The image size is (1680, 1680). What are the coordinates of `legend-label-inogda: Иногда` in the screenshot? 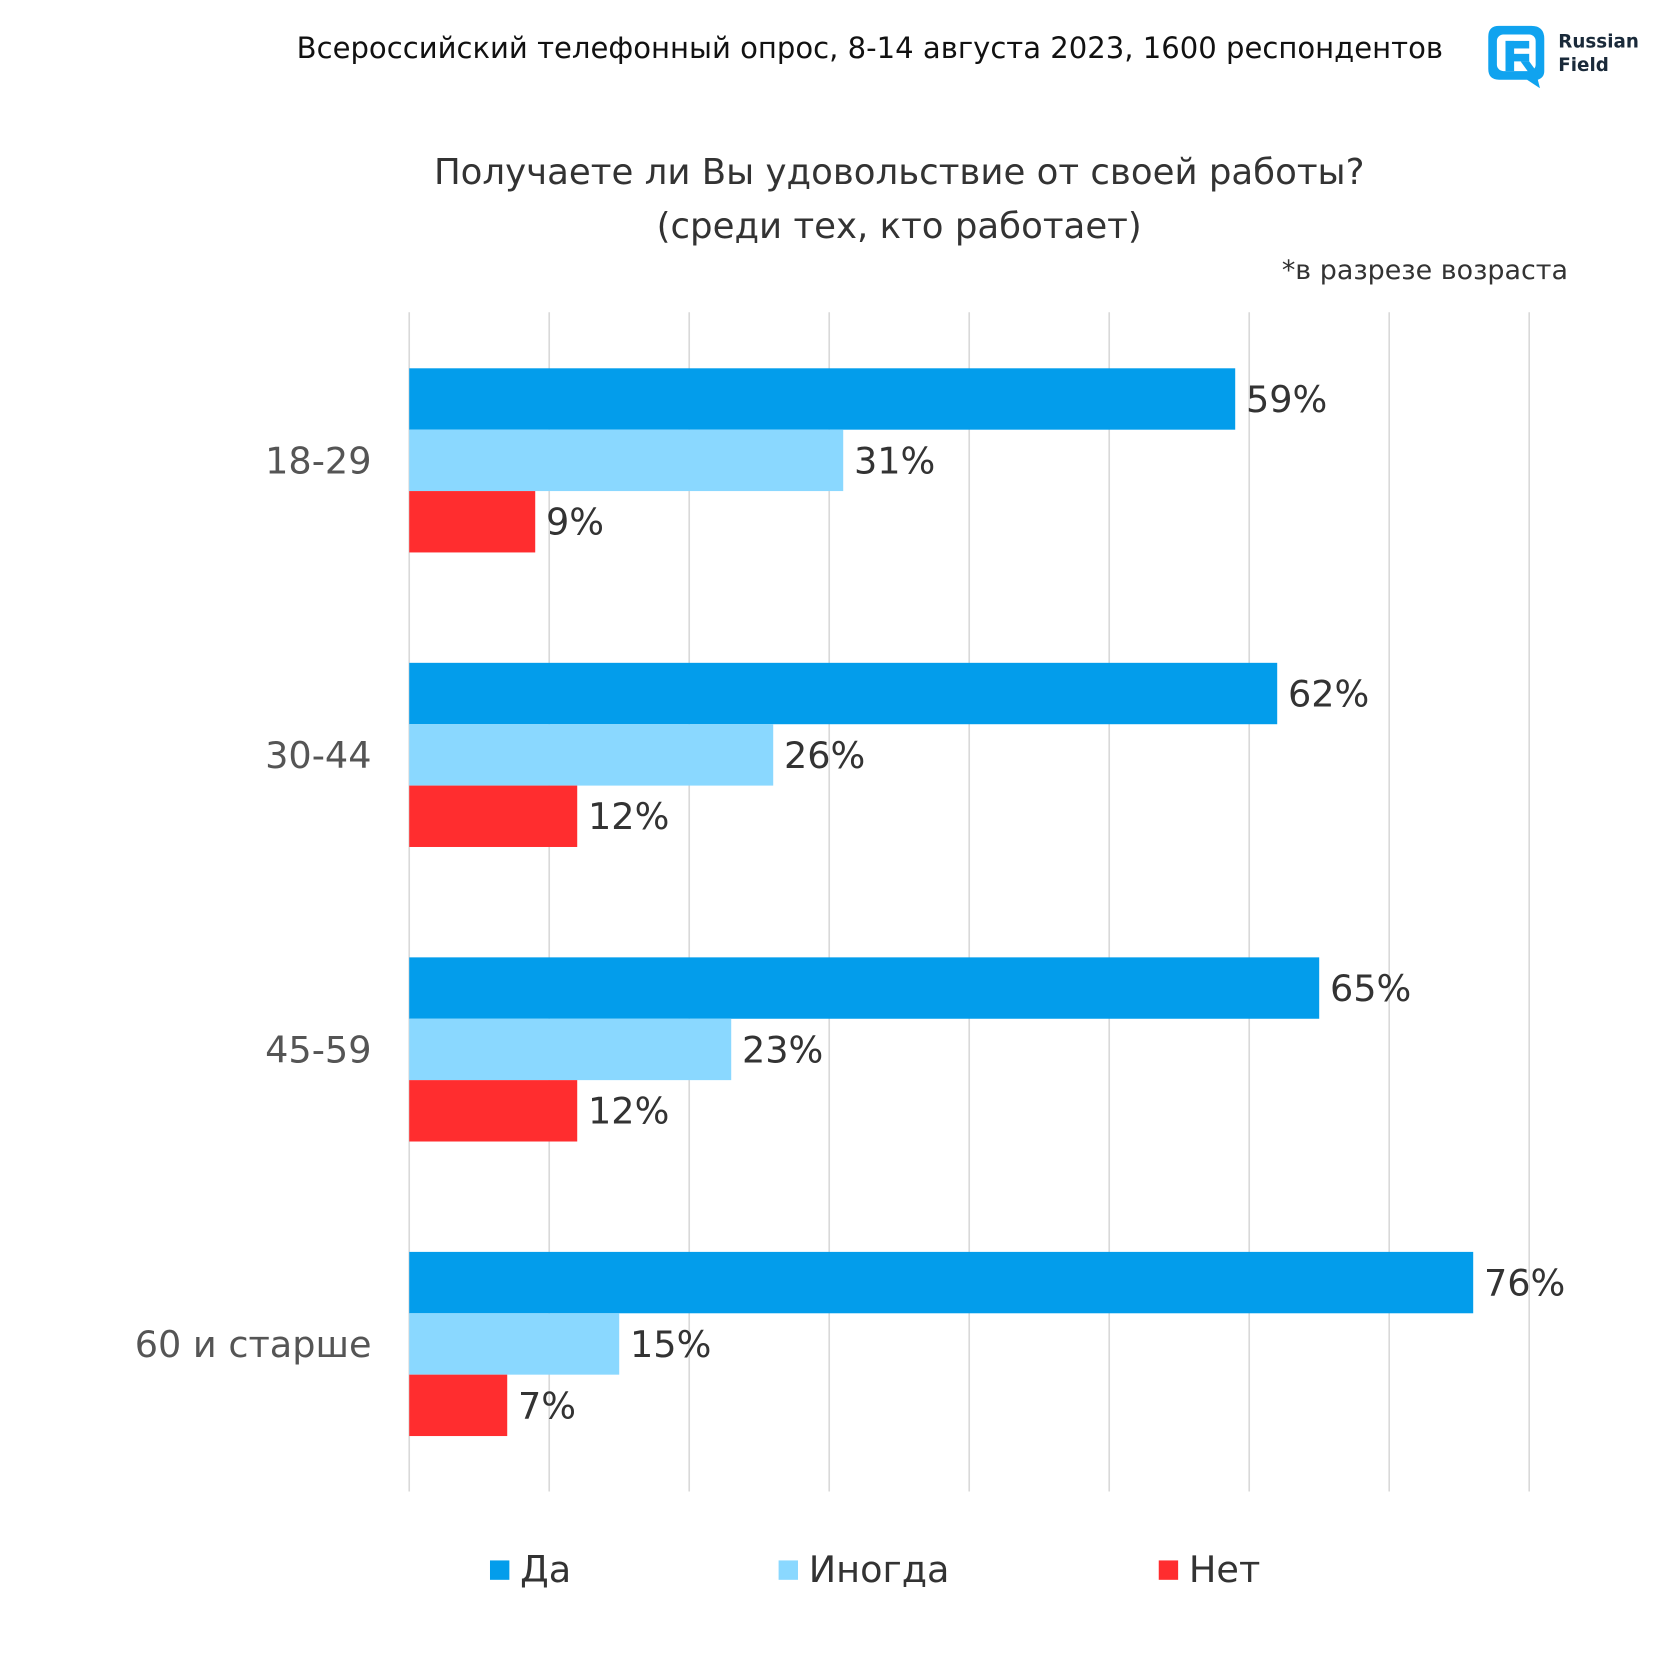 It's located at (879, 1570).